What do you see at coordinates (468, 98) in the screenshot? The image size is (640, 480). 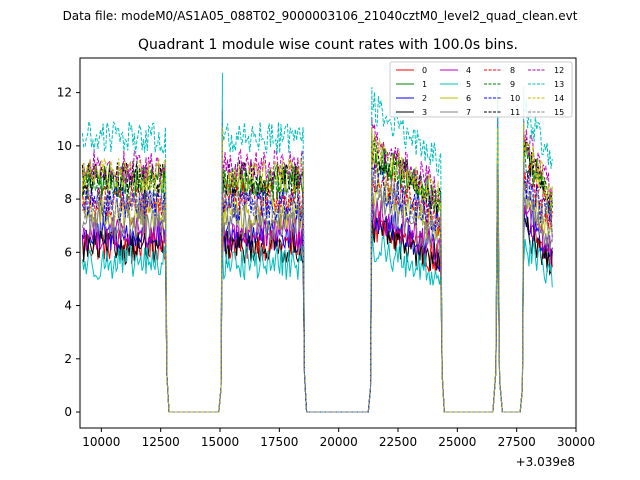 I see `legend-label-6: 6` at bounding box center [468, 98].